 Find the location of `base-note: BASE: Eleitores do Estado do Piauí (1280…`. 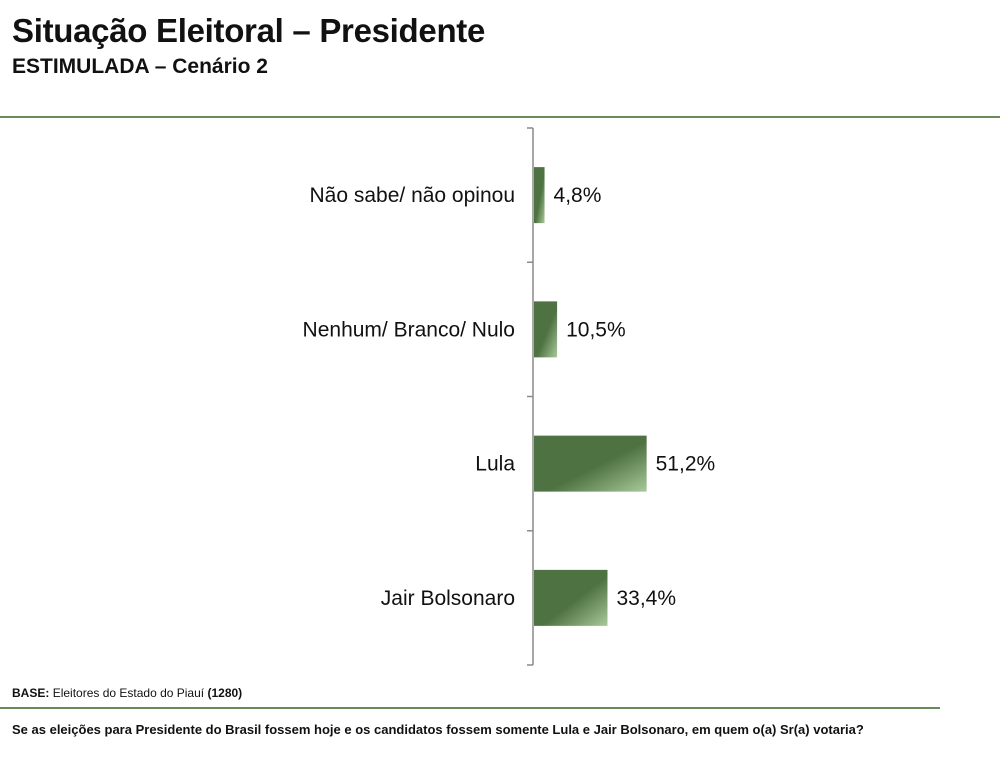

base-note: BASE: Eleitores do Estado do Piauí (1280… is located at coordinates (127, 693).